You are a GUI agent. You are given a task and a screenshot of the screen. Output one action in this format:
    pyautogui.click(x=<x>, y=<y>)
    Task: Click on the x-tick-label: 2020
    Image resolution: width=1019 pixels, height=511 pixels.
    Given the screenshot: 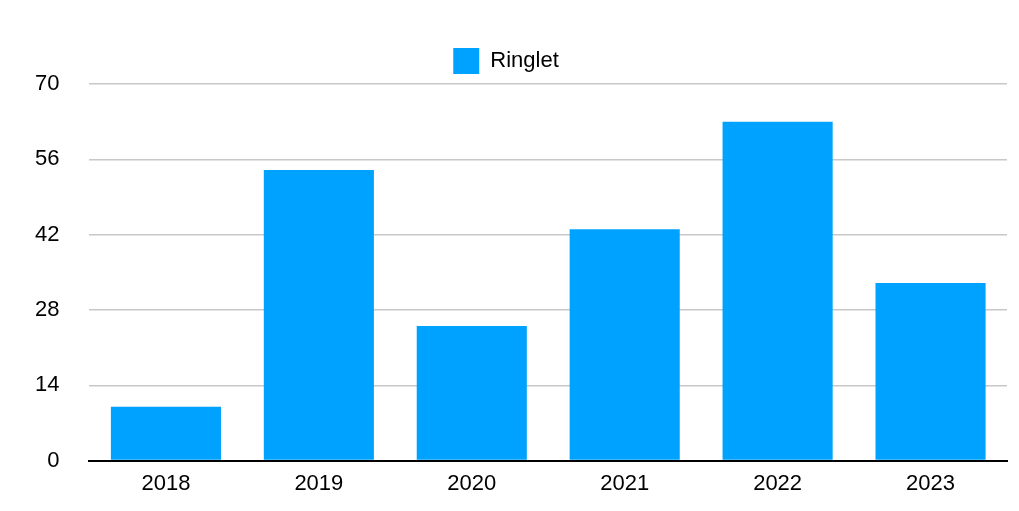 What is the action you would take?
    pyautogui.click(x=472, y=482)
    